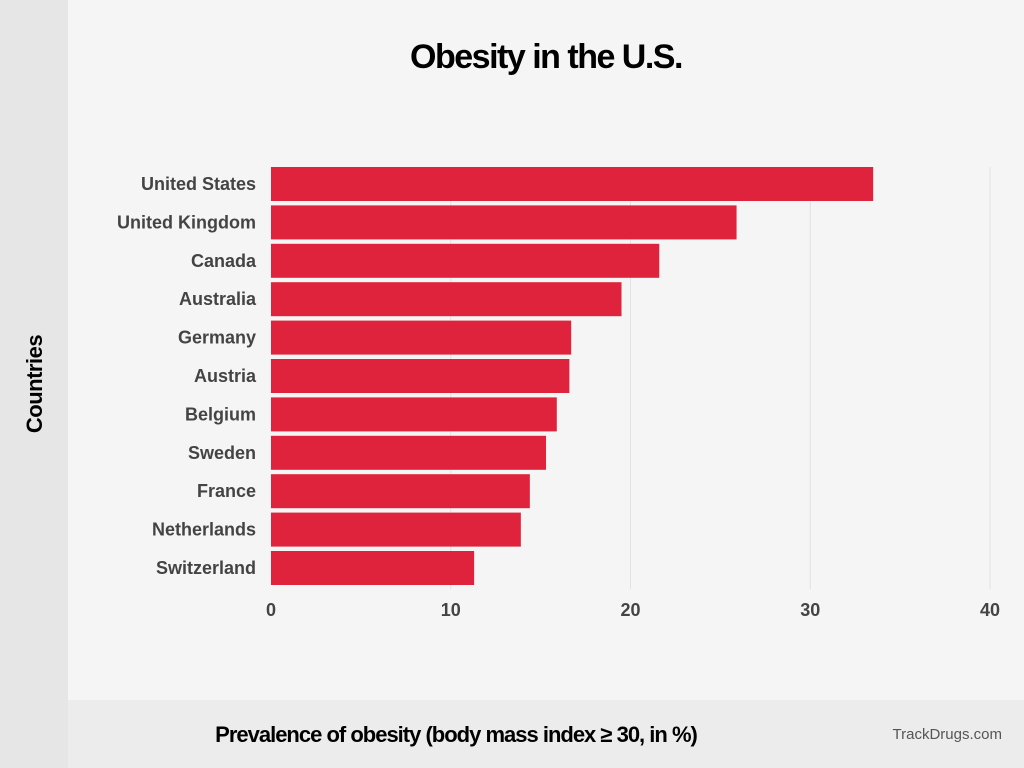 This screenshot has height=768, width=1024. What do you see at coordinates (204, 530) in the screenshot?
I see `category-label: Netherlands` at bounding box center [204, 530].